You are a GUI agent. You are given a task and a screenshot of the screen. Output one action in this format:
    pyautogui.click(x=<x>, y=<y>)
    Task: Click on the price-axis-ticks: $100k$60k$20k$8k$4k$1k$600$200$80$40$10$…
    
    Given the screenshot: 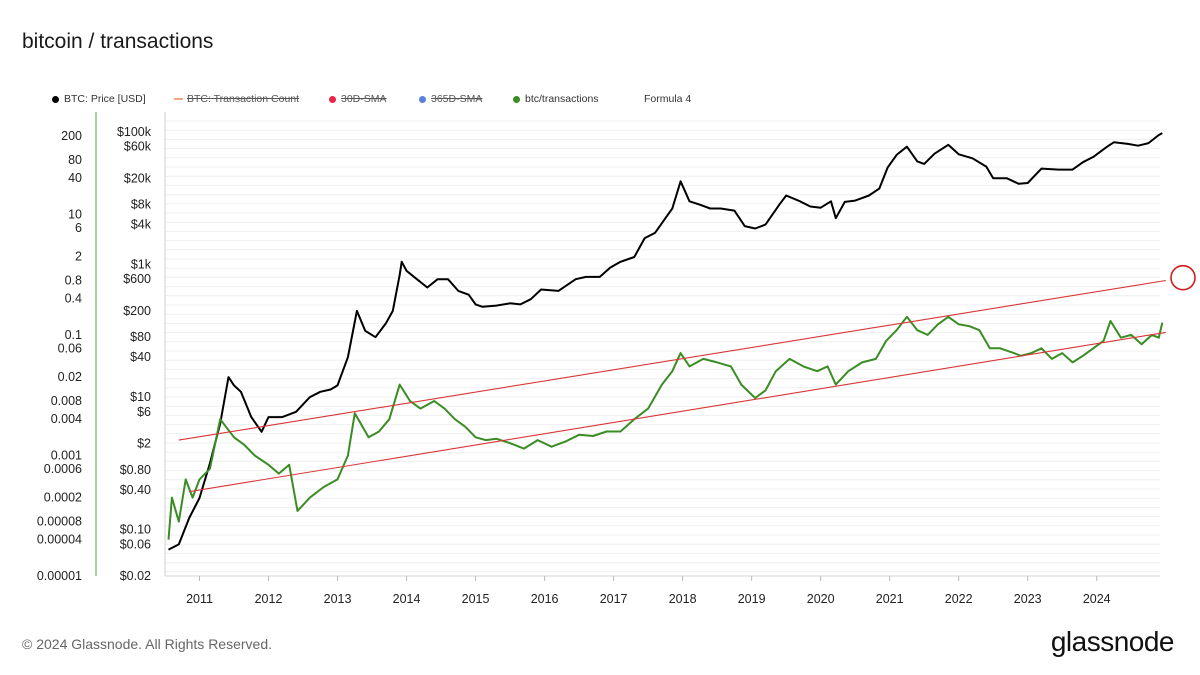 What is the action you would take?
    pyautogui.click(x=134, y=354)
    